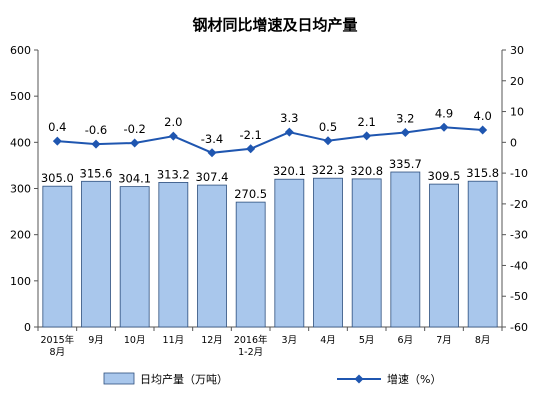  Describe the element at coordinates (328, 127) in the screenshot. I see `line-value-label: 0.5` at that location.